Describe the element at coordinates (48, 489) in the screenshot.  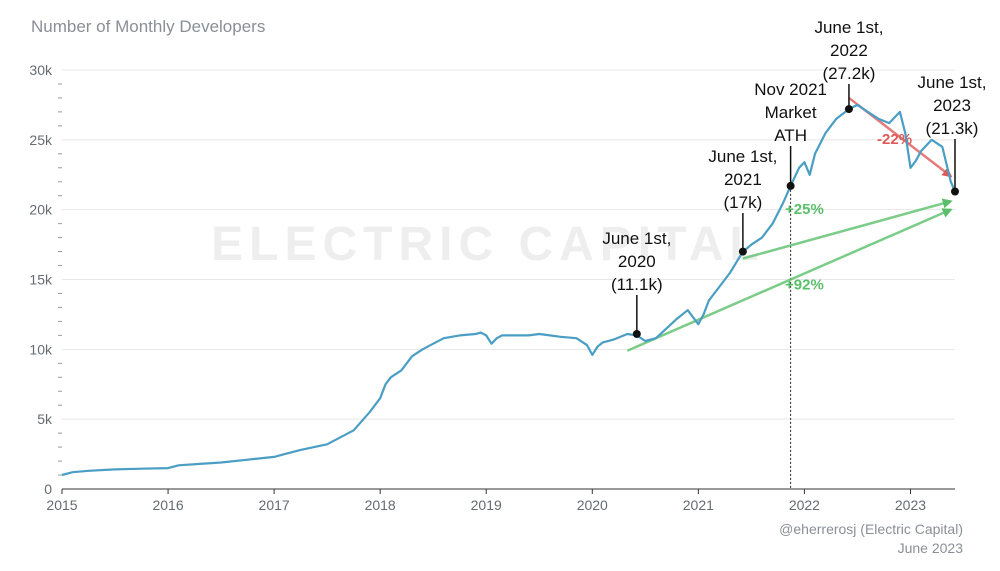
I see `y-tick-label: 0` at that location.